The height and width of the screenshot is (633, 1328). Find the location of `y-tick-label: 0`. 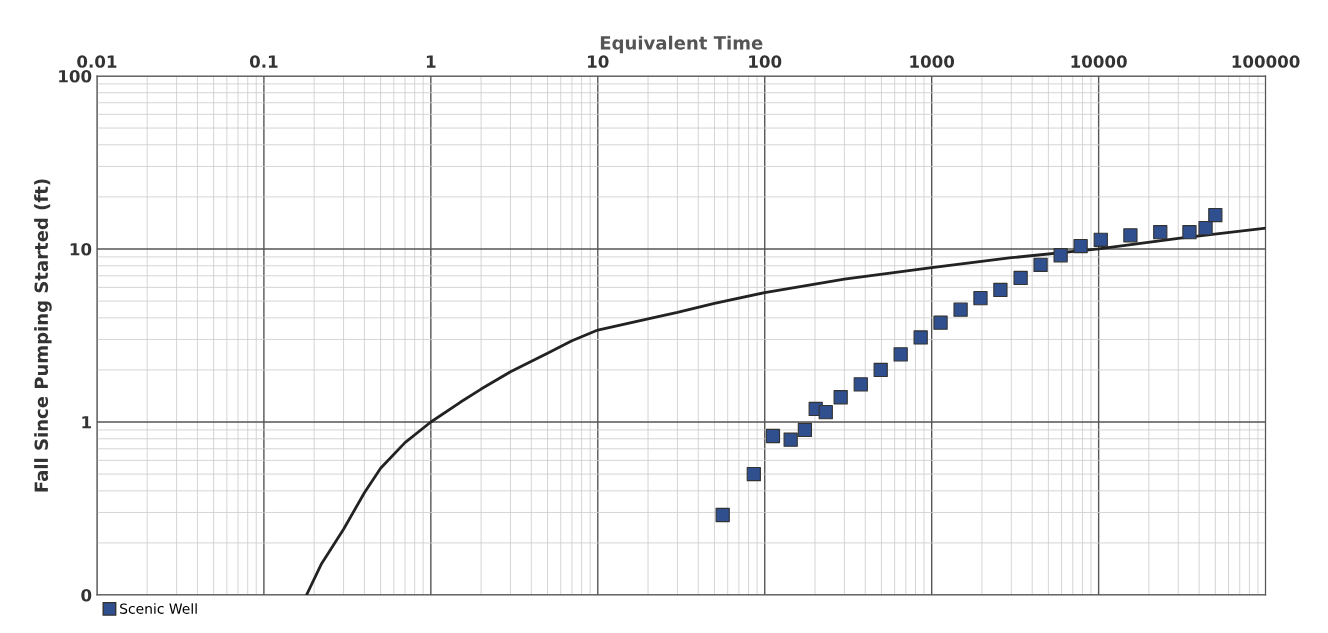

y-tick-label: 0 is located at coordinates (86, 595).